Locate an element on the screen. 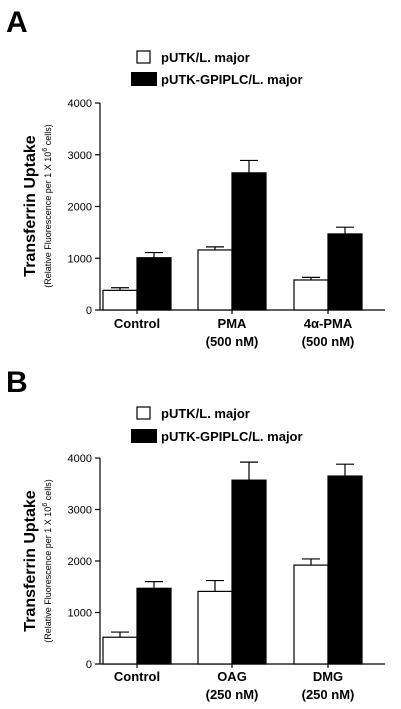 The height and width of the screenshot is (709, 401). category-label: 4α-PMA is located at coordinates (328, 323).